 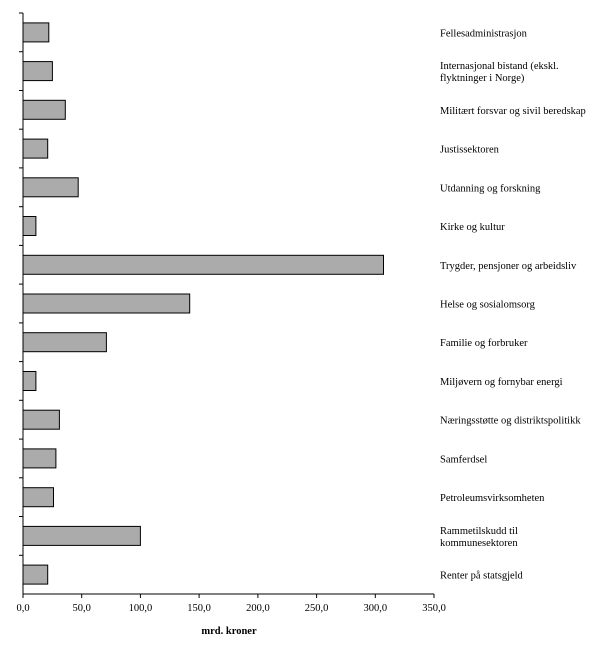 I want to click on x-tick-label-5: 250,0, so click(x=317, y=608).